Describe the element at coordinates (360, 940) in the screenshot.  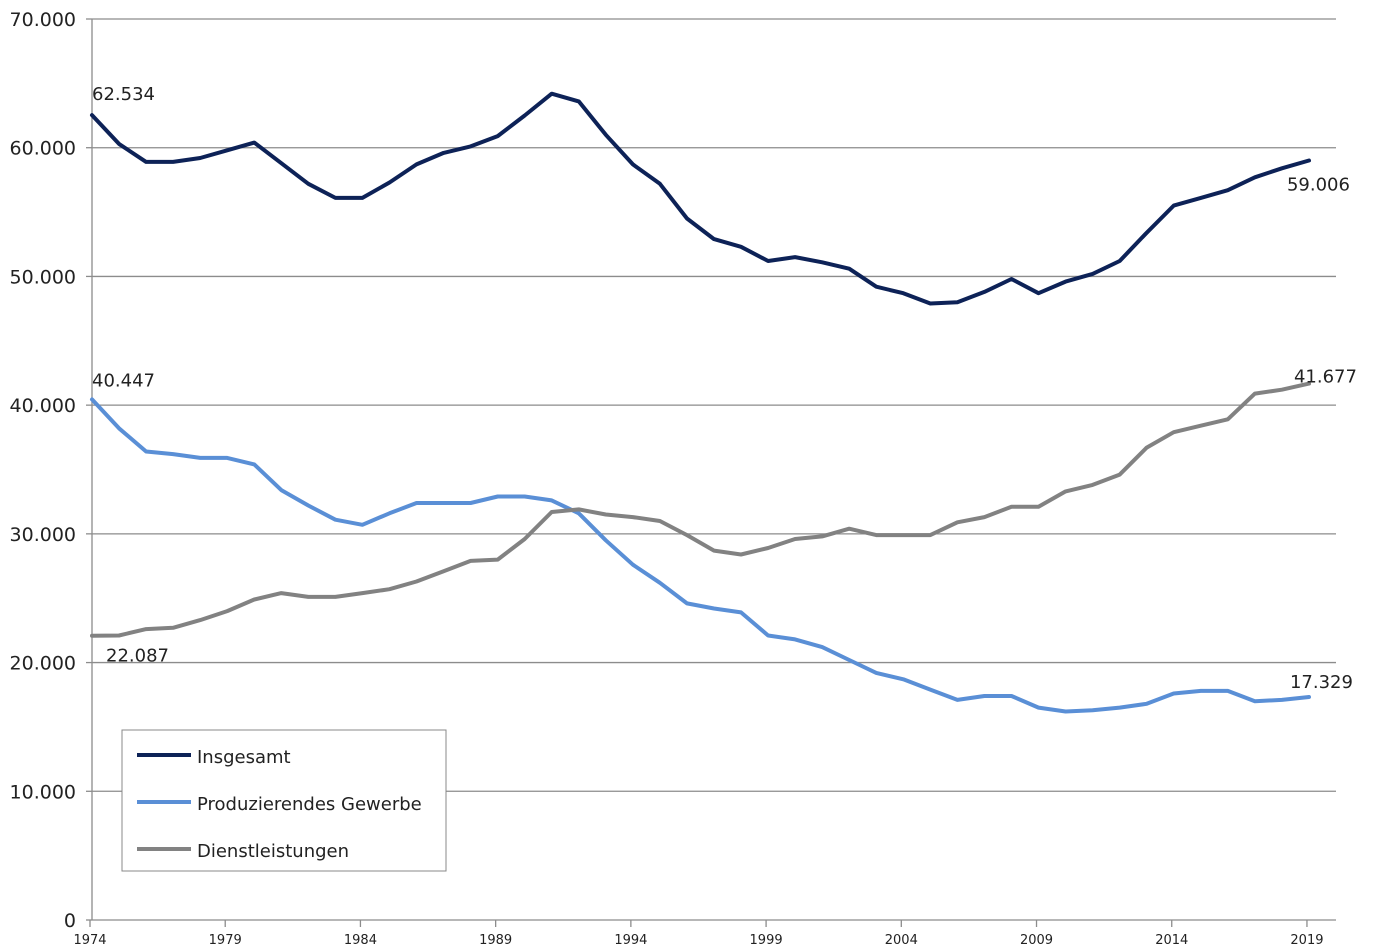
I see `x-tick-label: 1984` at that location.